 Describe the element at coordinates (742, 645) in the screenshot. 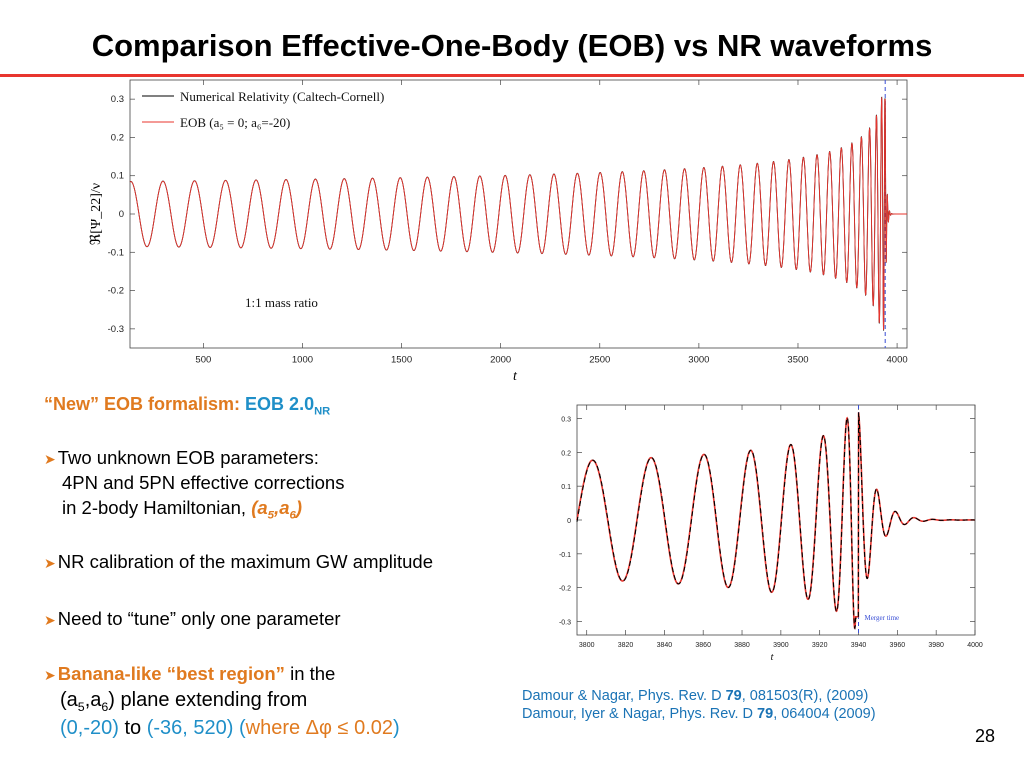

I see `x-tick-label: 3880` at that location.